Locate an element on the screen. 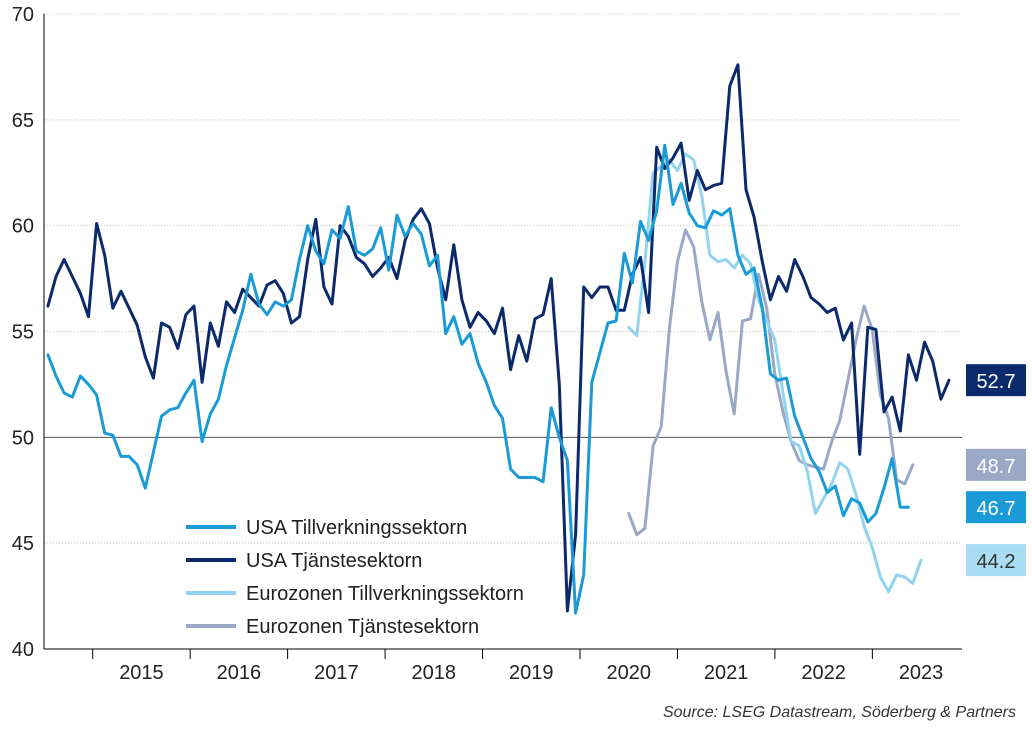 The height and width of the screenshot is (731, 1032). y-tick-label: 70 is located at coordinates (23, 15).